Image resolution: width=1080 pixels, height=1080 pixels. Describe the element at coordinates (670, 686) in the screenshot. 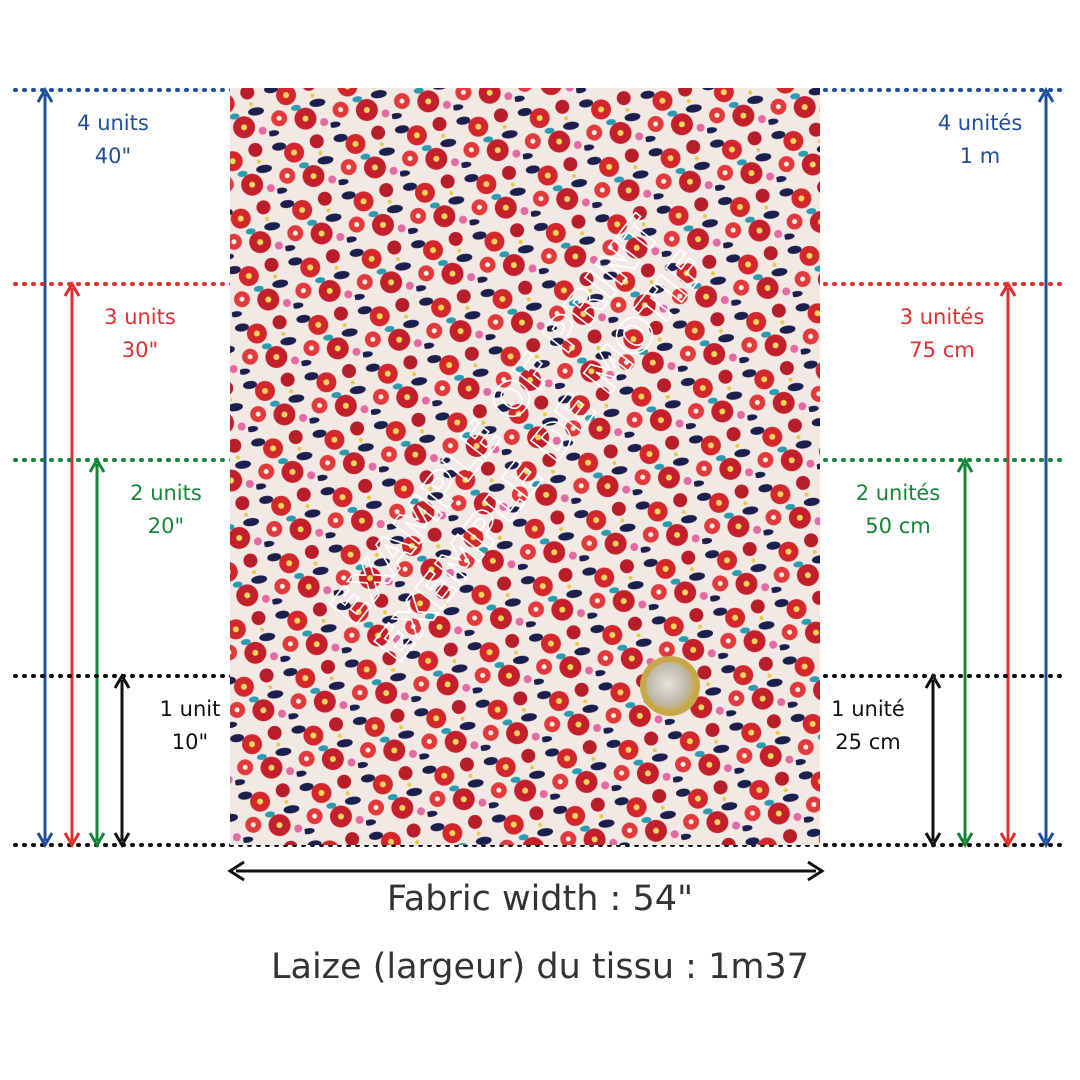

I see `coin-center` at that location.